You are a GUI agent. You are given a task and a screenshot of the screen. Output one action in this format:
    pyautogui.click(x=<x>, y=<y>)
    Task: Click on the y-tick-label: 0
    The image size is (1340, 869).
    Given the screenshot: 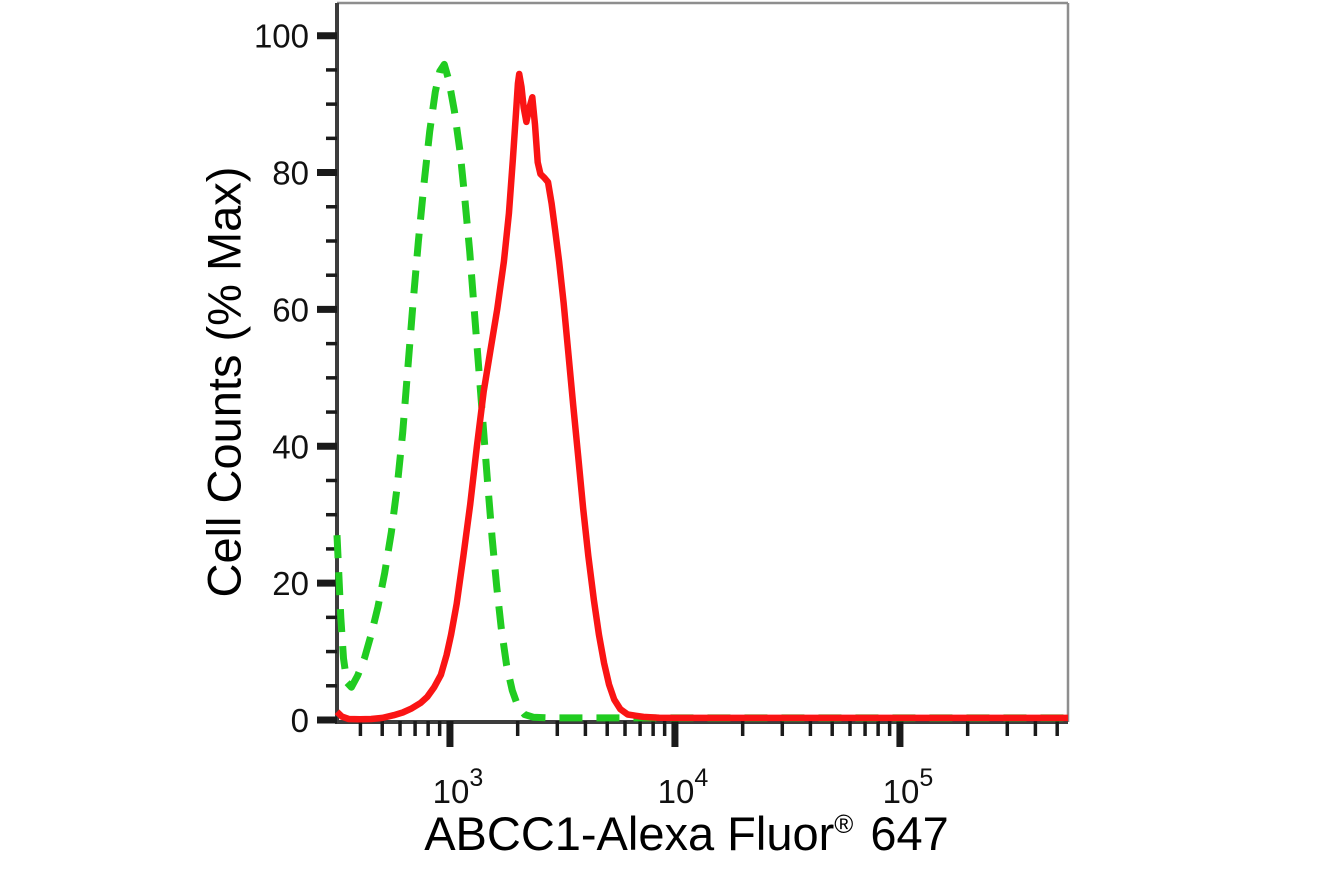 What is the action you would take?
    pyautogui.click(x=300, y=720)
    